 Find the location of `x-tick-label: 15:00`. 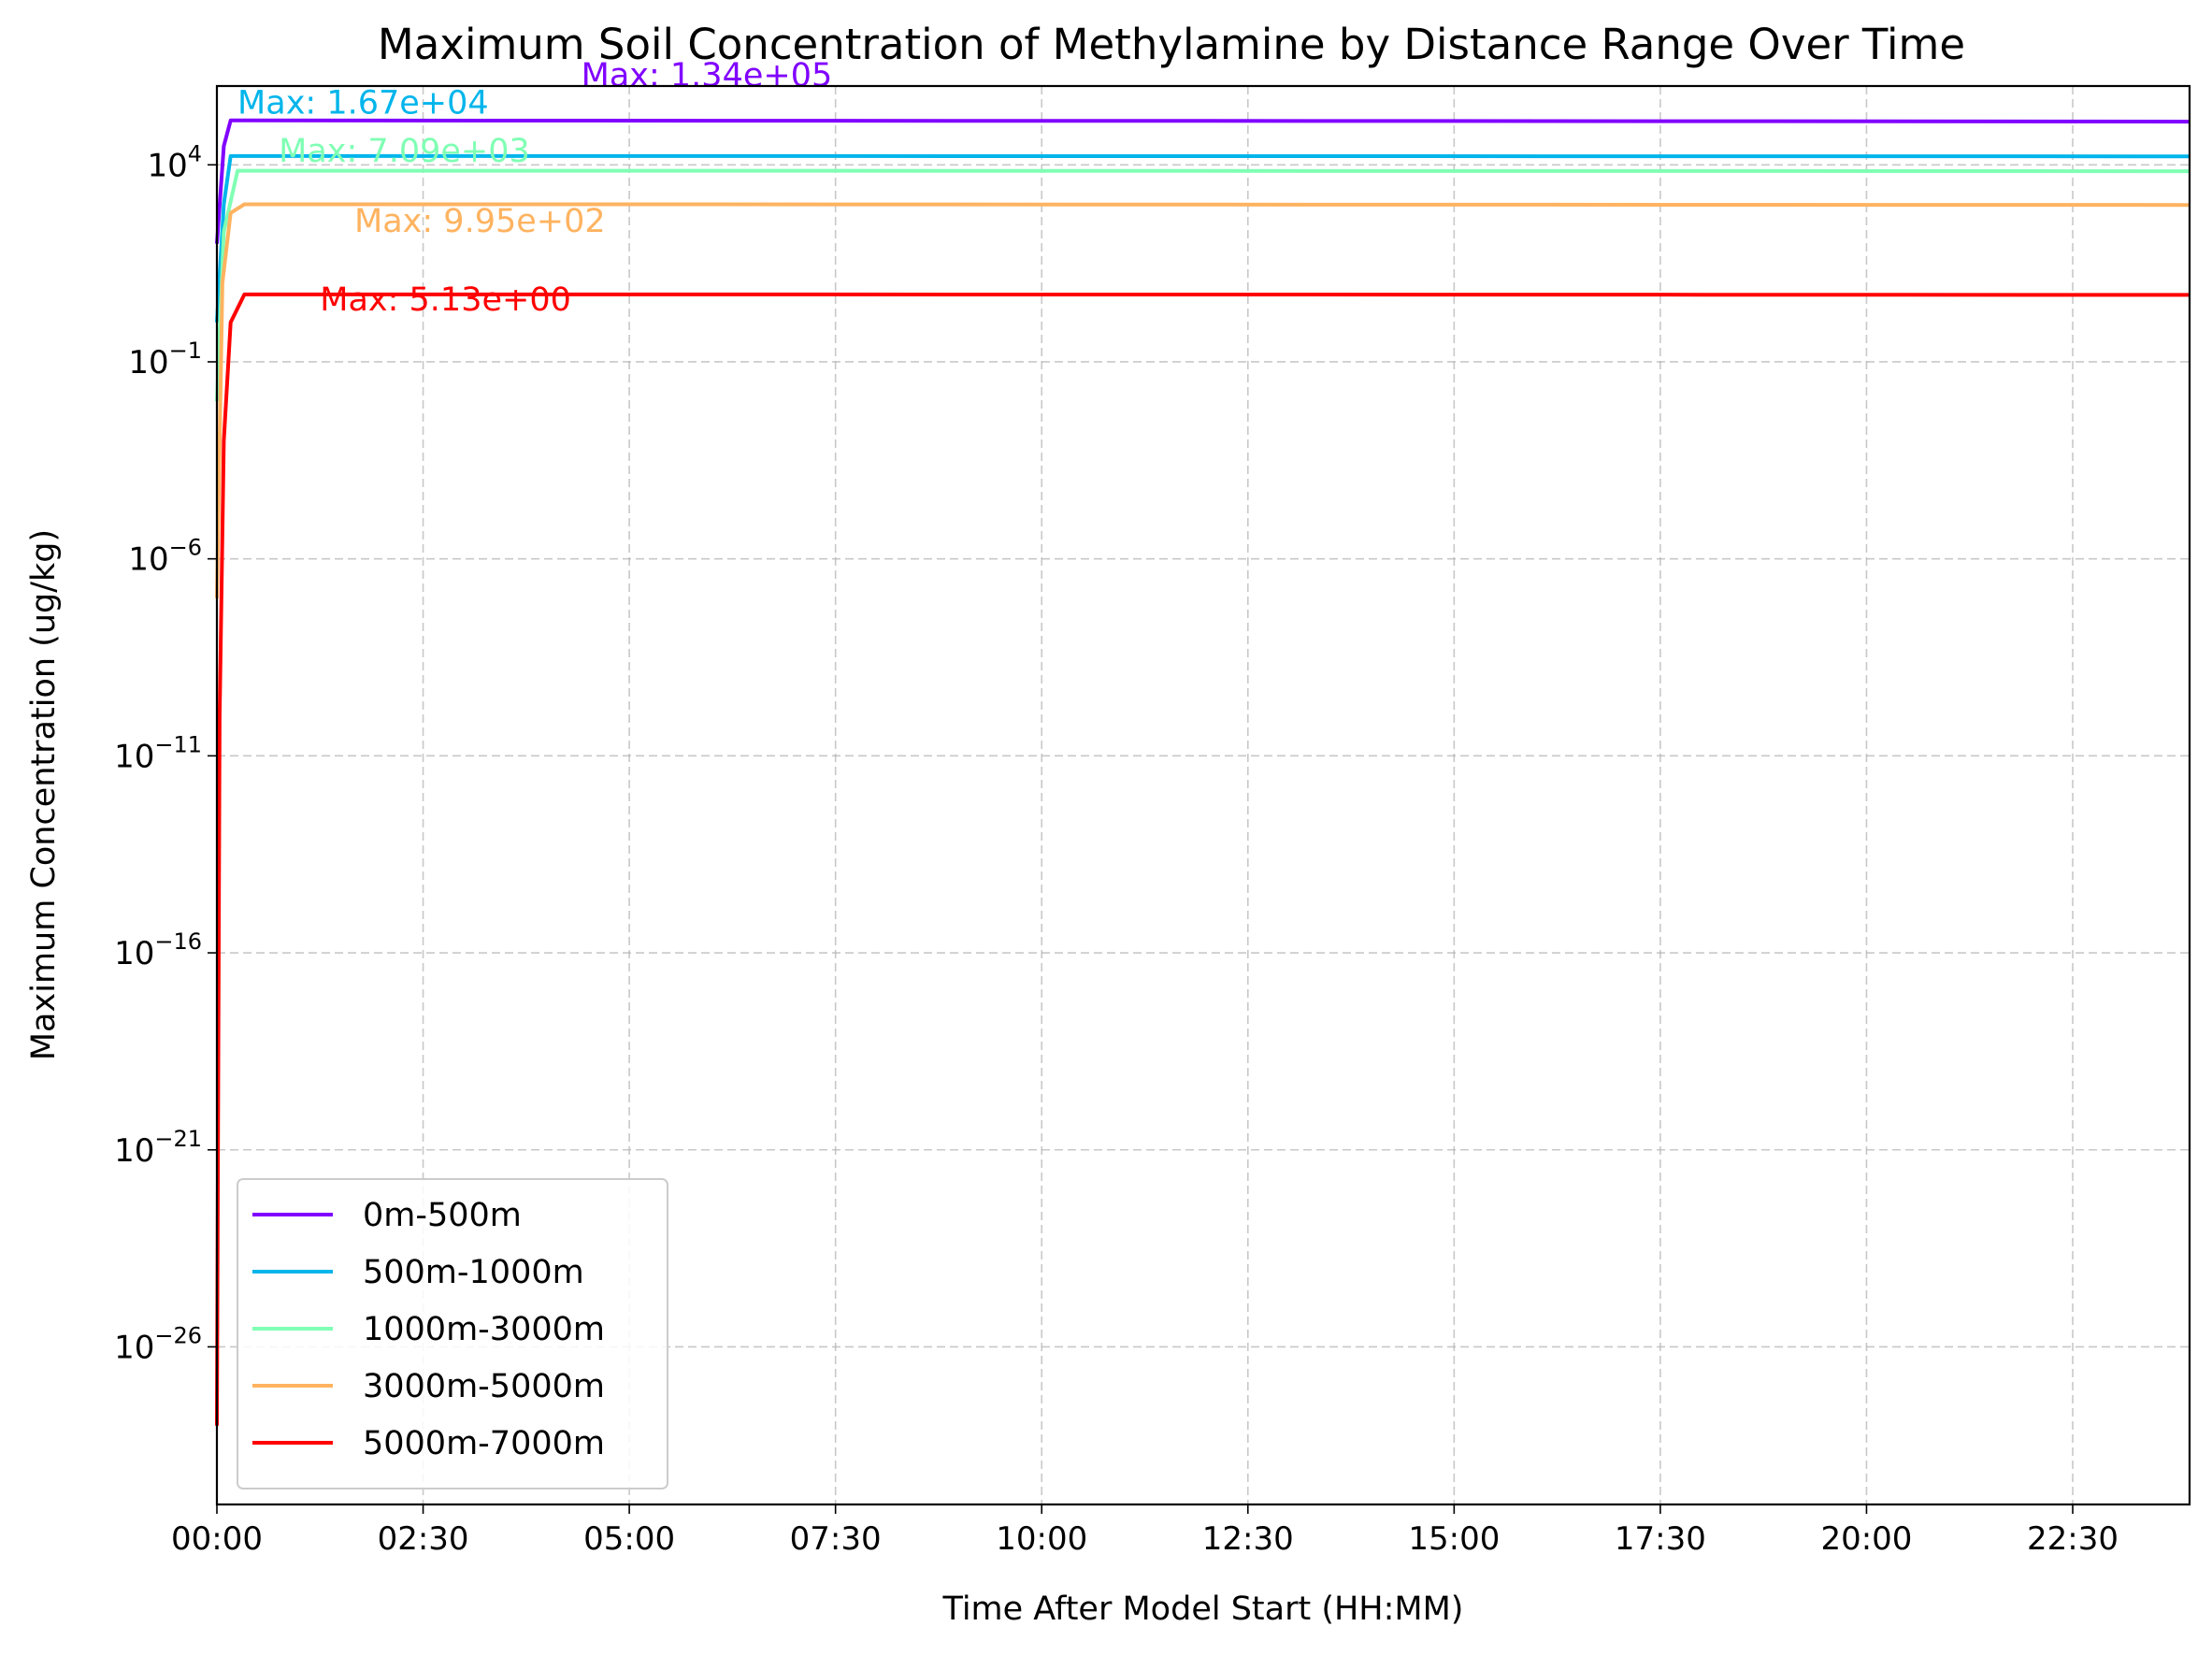

x-tick-label: 15:00 is located at coordinates (1454, 1539).